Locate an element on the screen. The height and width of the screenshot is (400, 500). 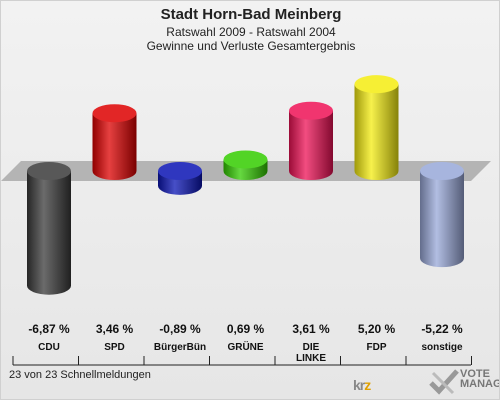
bar-sonstige is located at coordinates (442, 215).